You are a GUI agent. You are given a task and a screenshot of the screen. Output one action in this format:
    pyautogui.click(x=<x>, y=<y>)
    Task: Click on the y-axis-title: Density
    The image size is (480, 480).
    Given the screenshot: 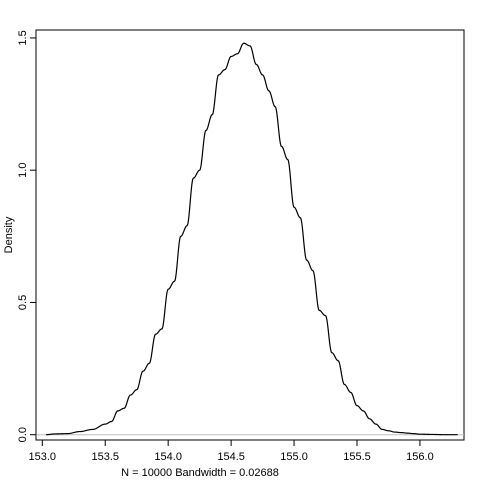 What is the action you would take?
    pyautogui.click(x=9, y=234)
    